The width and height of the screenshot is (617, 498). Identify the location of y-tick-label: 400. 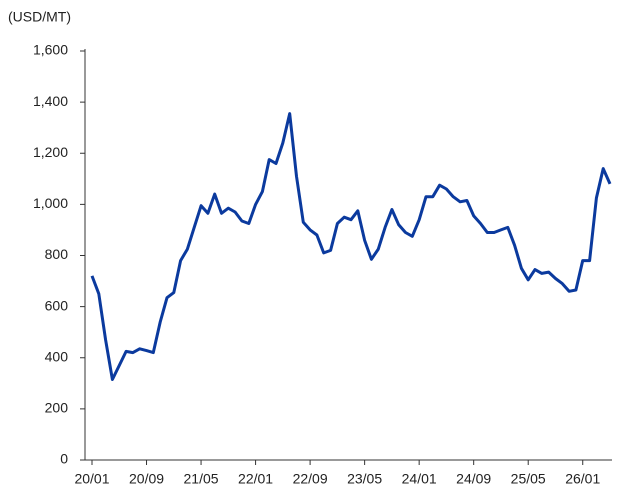
(57, 356).